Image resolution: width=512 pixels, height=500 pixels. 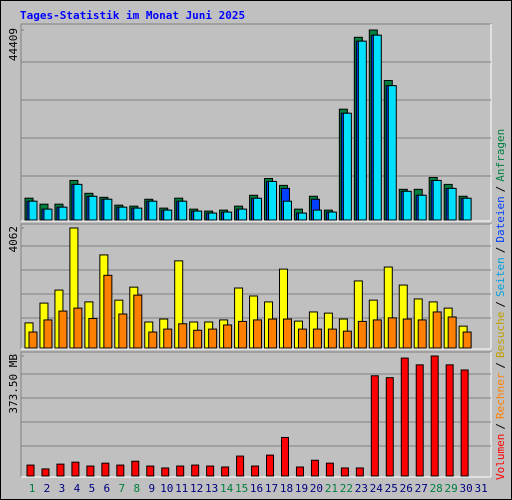 I want to click on legend-entry: Seiten, so click(x=500, y=277).